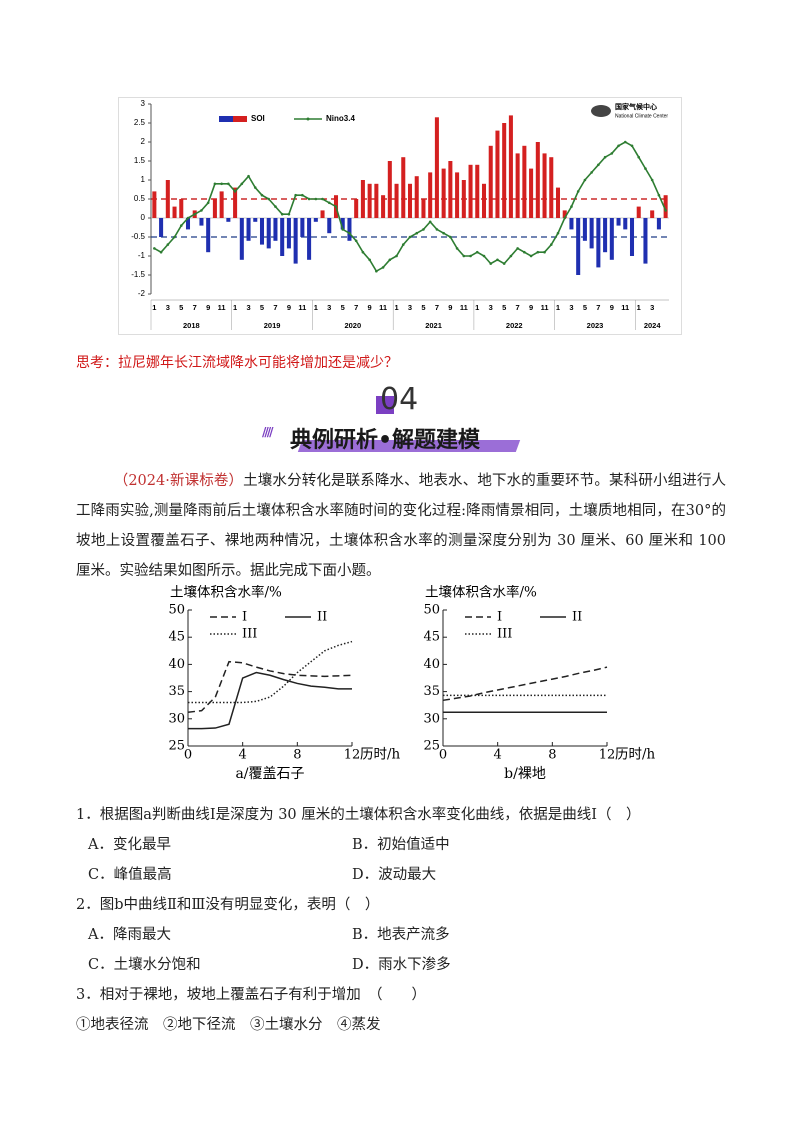 The width and height of the screenshot is (800, 1132). Describe the element at coordinates (401, 935) in the screenshot. I see `option: B．地表产流多` at that location.